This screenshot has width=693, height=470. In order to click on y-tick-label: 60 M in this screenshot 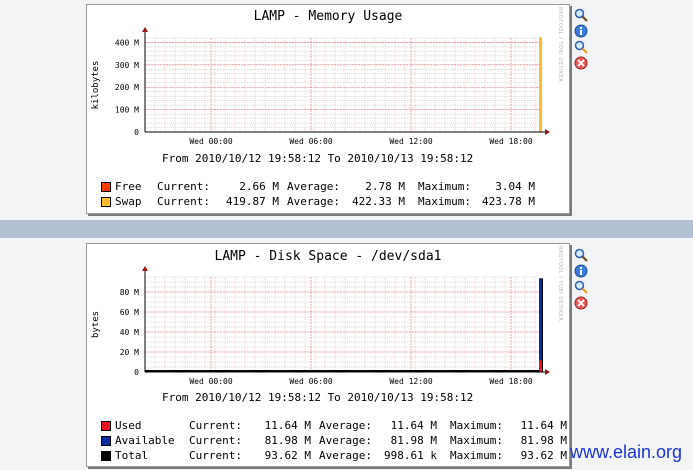, I will do `click(129, 312)`.